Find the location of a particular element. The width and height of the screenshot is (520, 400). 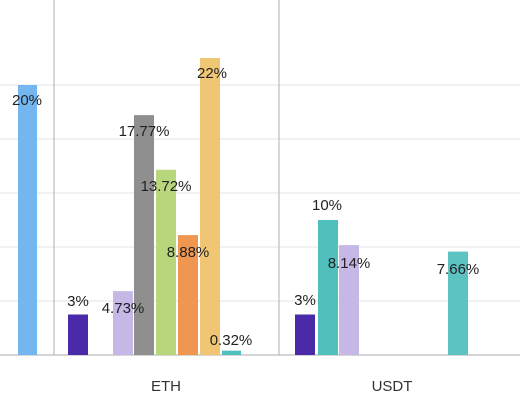

bar-value-label: 22% is located at coordinates (212, 73).